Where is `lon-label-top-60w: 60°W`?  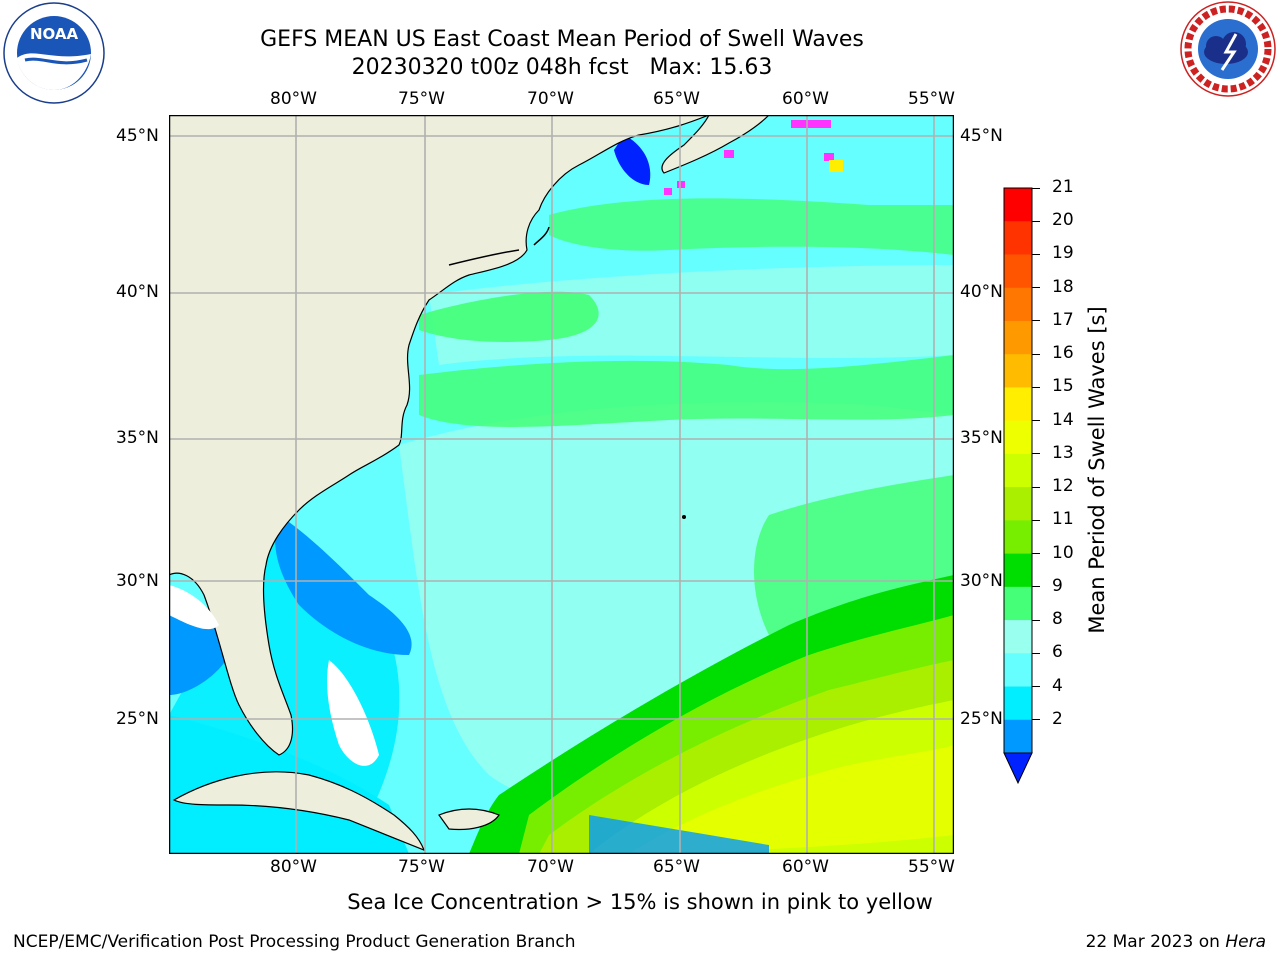 lon-label-top-60w: 60°W is located at coordinates (805, 99).